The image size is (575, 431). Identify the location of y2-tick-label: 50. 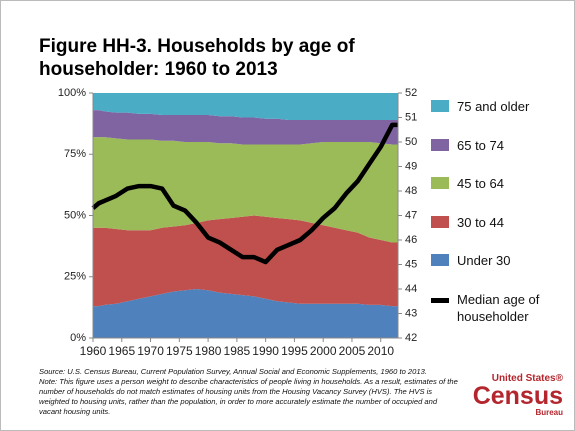
(411, 142).